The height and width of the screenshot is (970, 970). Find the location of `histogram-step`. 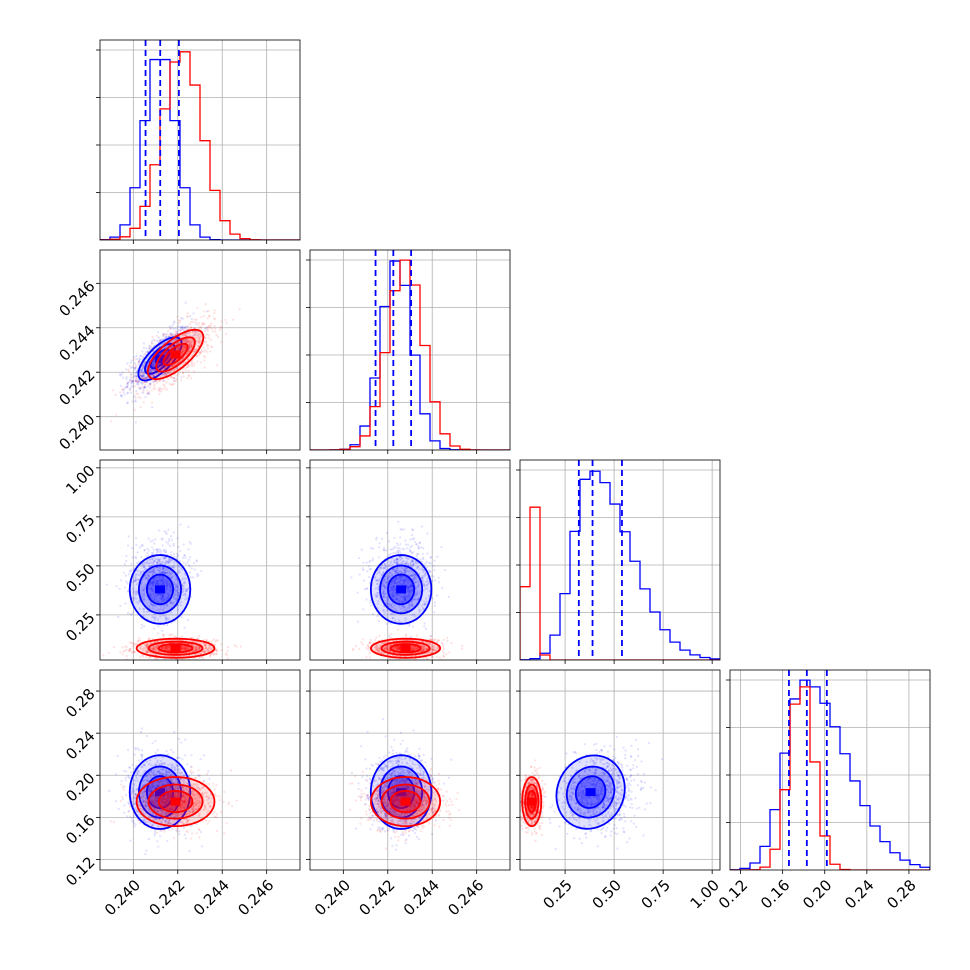

histogram-step is located at coordinates (200, 149).